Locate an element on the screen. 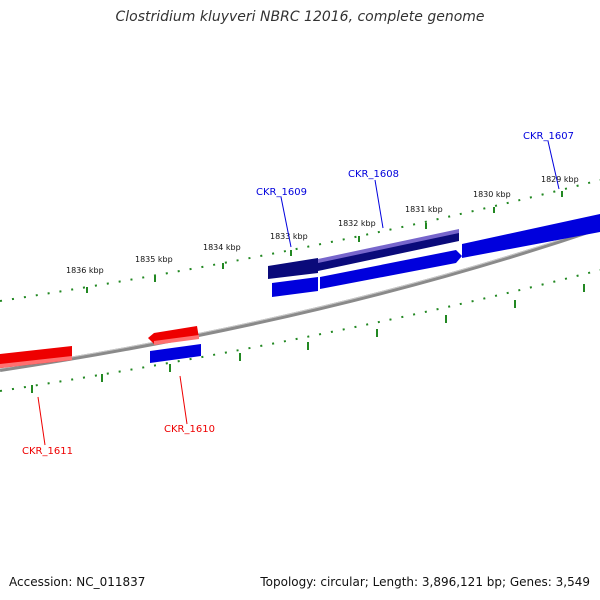 The image size is (600, 600). gene-label: CKR_1608 is located at coordinates (373, 174).